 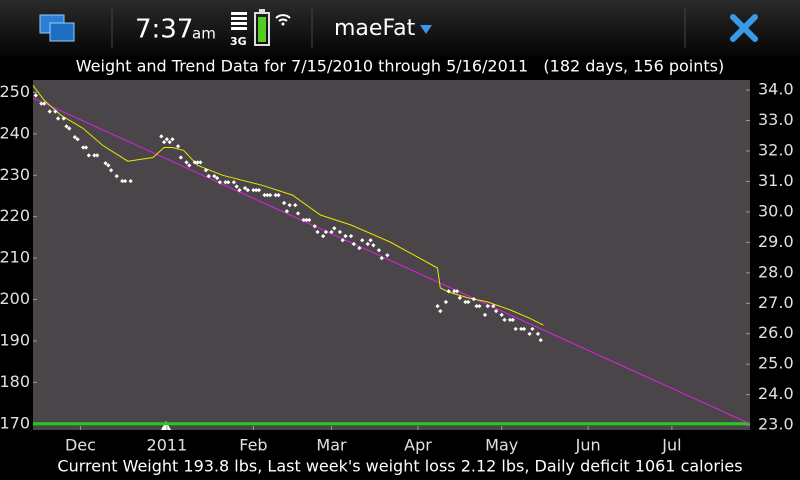 What do you see at coordinates (15, 215) in the screenshot?
I see `y-tick-label: 220` at bounding box center [15, 215].